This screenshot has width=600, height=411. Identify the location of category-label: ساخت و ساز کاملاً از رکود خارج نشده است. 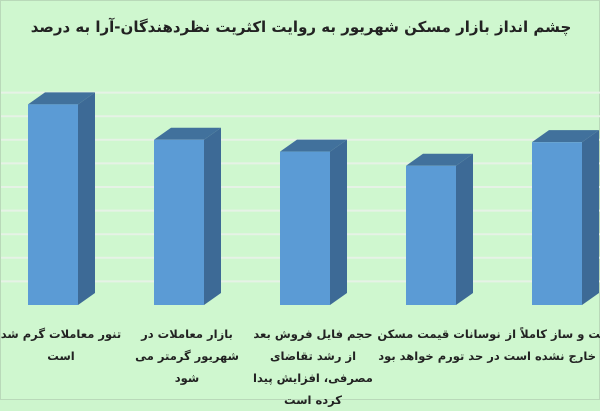
(551, 345).